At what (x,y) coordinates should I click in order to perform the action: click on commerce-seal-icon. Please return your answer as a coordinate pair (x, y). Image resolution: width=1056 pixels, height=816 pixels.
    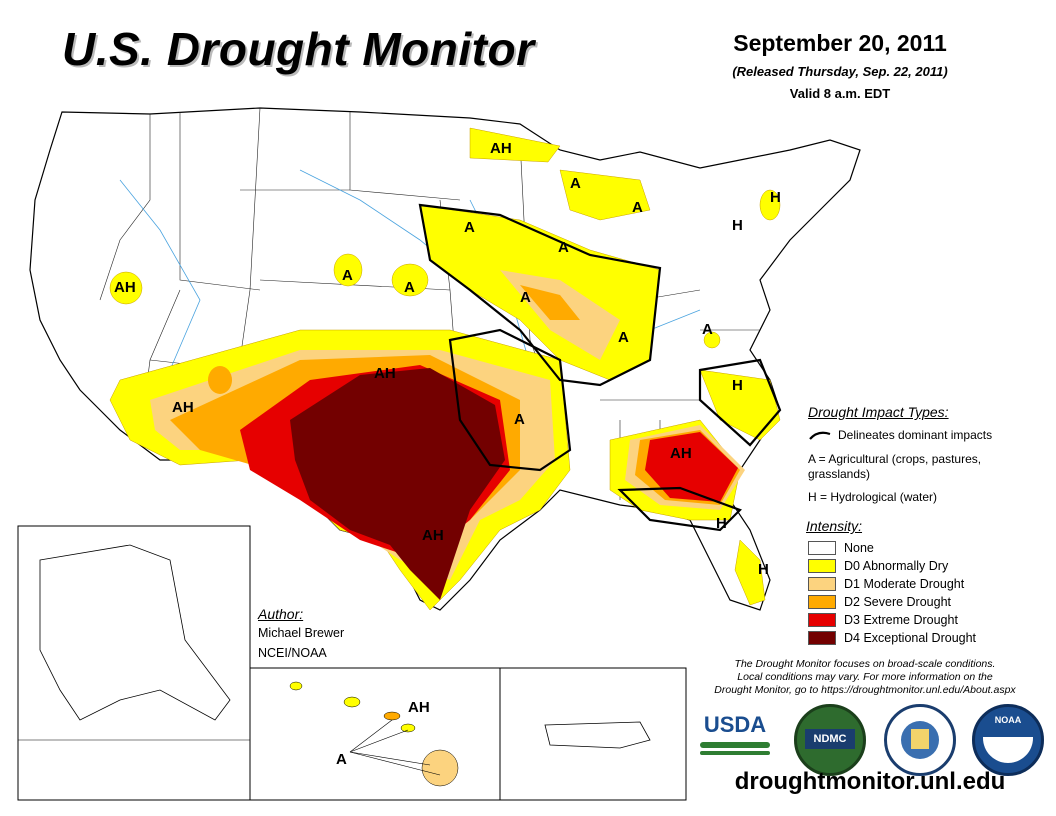
    Looking at the image, I should click on (920, 740).